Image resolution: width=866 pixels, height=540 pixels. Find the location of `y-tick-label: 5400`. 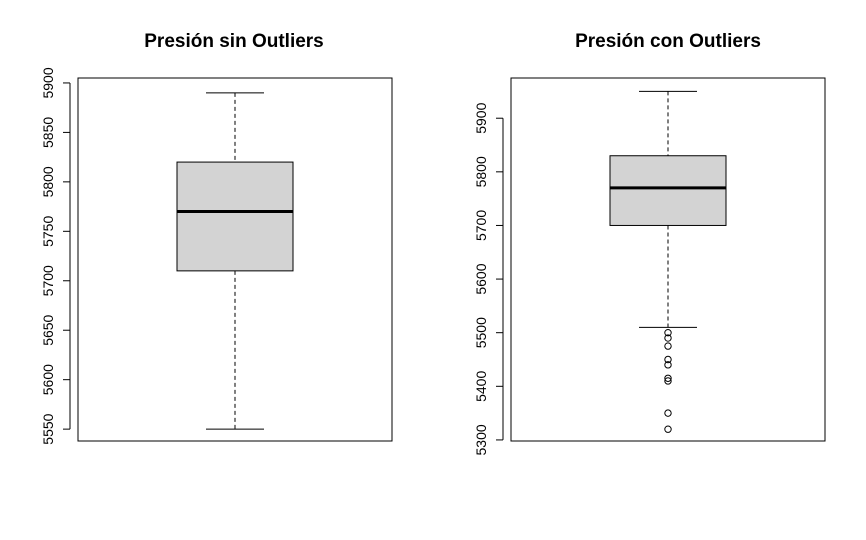

y-tick-label: 5400 is located at coordinates (481, 386).